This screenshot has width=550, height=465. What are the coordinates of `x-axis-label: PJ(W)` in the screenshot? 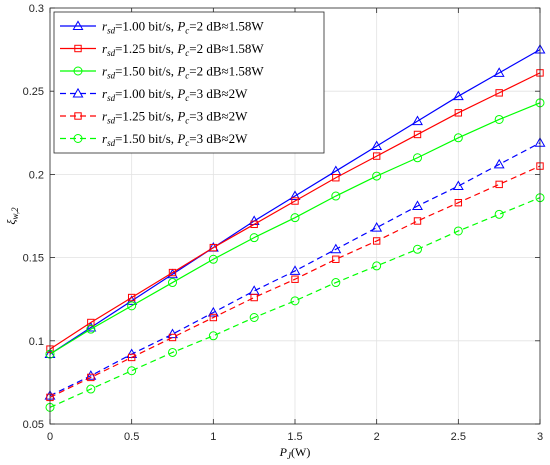 It's located at (295, 453).